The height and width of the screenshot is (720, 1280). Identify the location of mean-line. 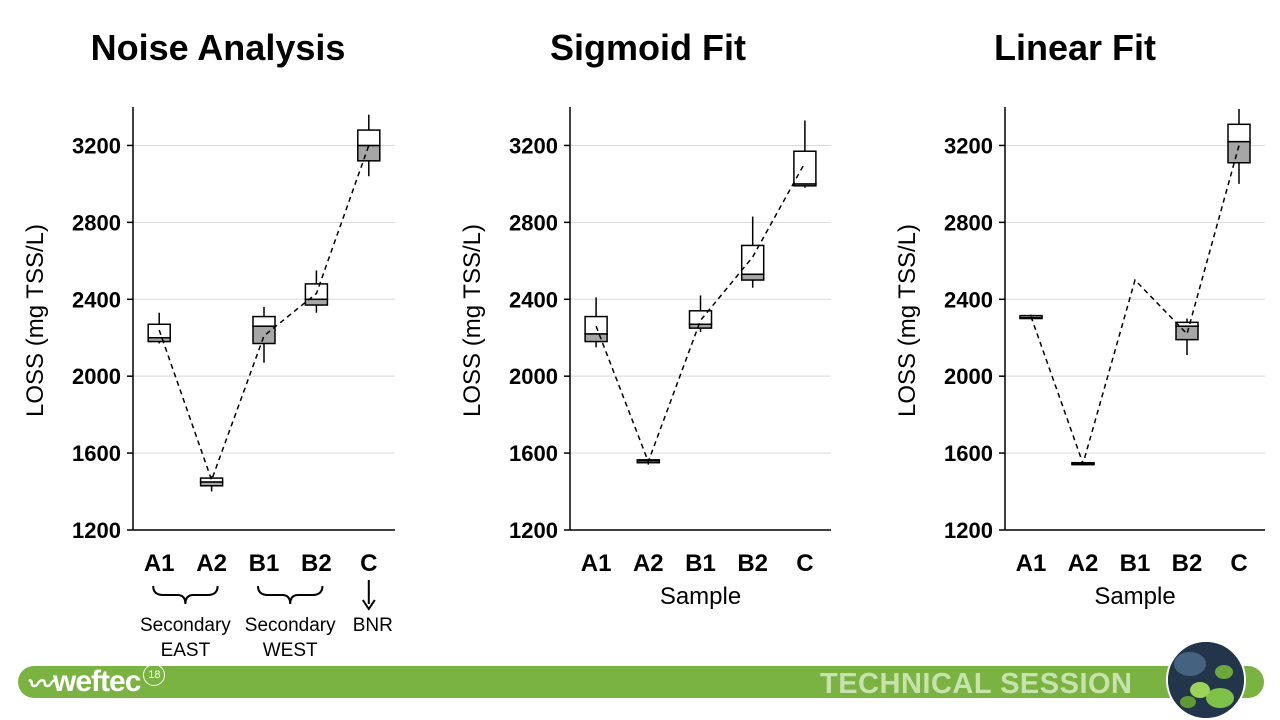
(1135, 306).